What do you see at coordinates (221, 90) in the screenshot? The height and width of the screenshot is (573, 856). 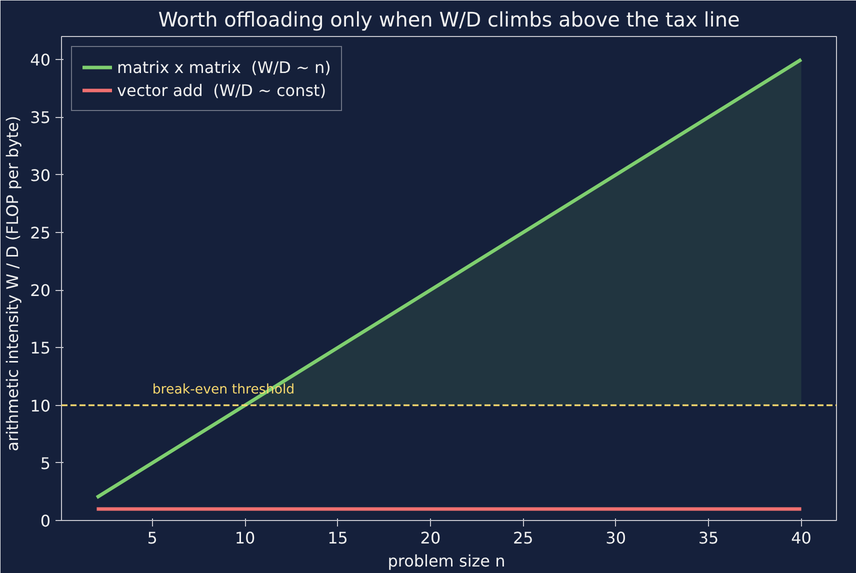 I see `legend-label: vector add (W/D ~ const)` at bounding box center [221, 90].